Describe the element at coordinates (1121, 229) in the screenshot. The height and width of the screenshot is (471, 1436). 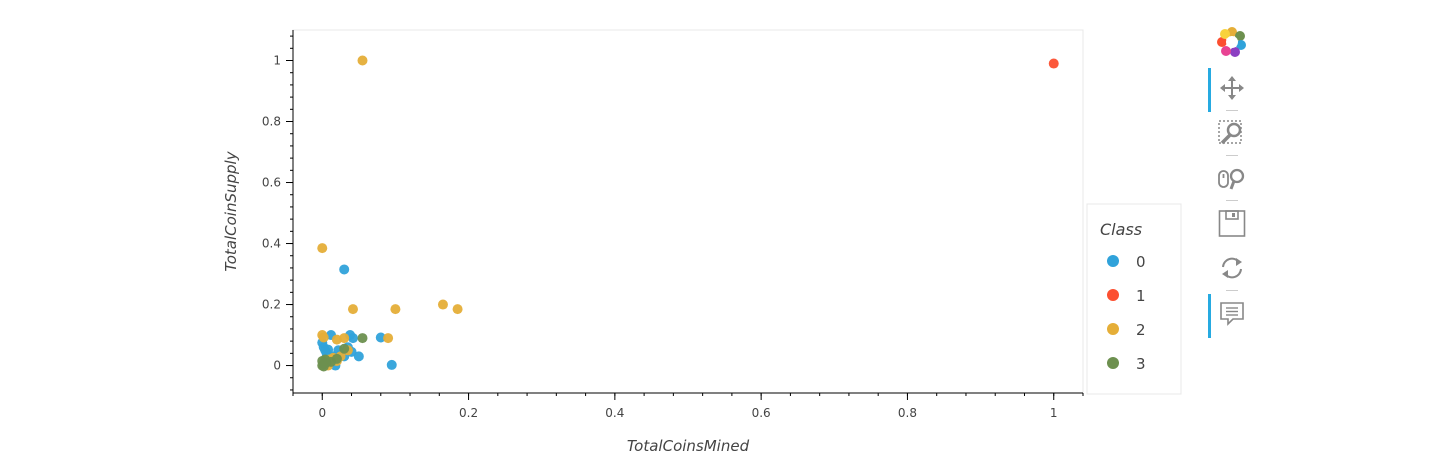
I see `legend-title: Class` at that location.